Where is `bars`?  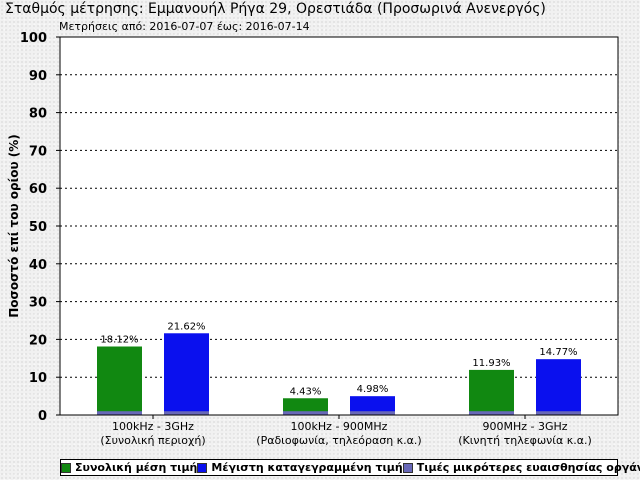
bars is located at coordinates (339, 374).